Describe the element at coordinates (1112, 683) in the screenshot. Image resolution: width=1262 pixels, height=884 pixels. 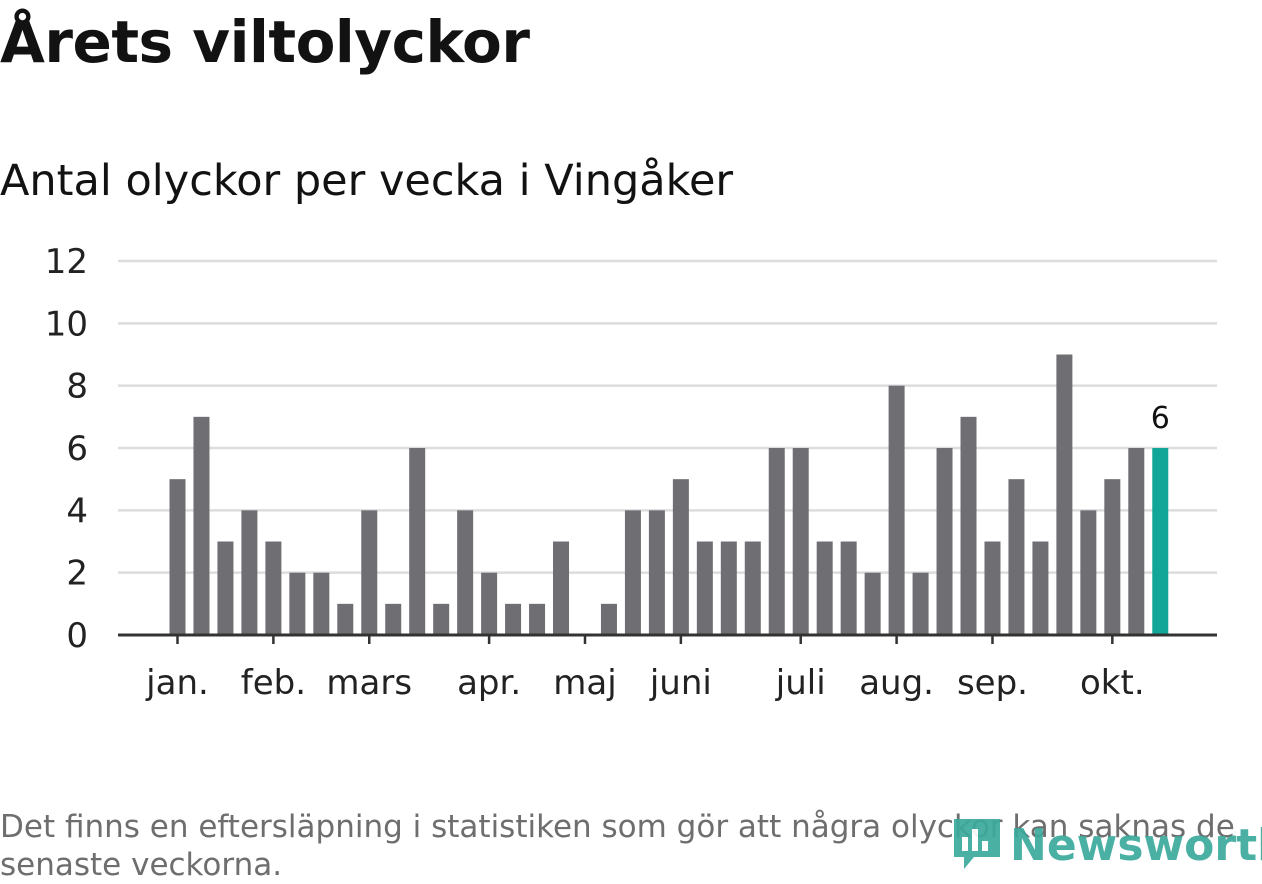
I see `x-tick-label: okt.` at that location.